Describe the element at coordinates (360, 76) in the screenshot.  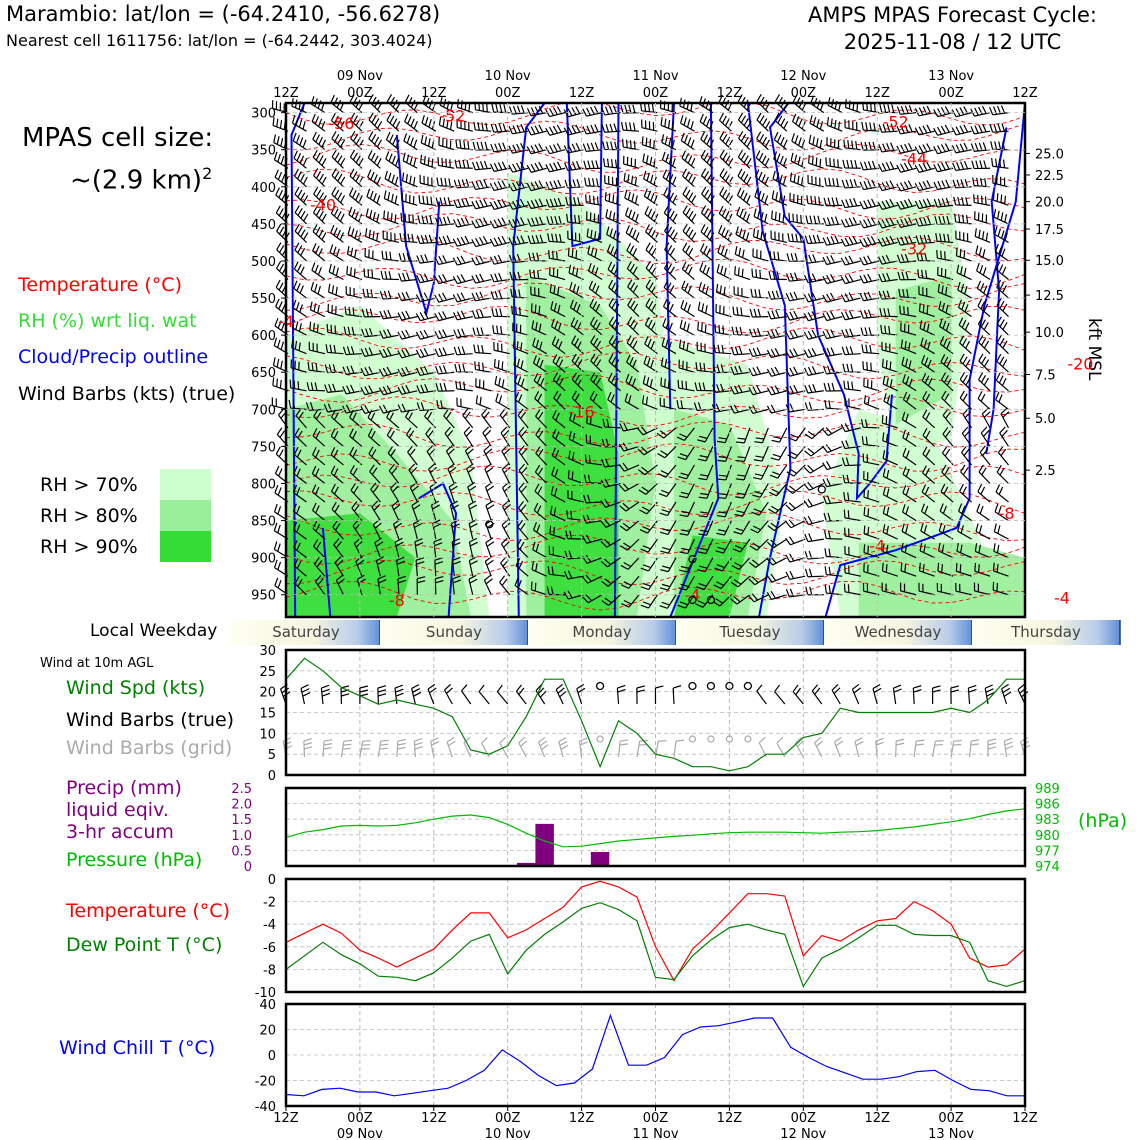
I see `top-date-label: 09 Nov` at that location.